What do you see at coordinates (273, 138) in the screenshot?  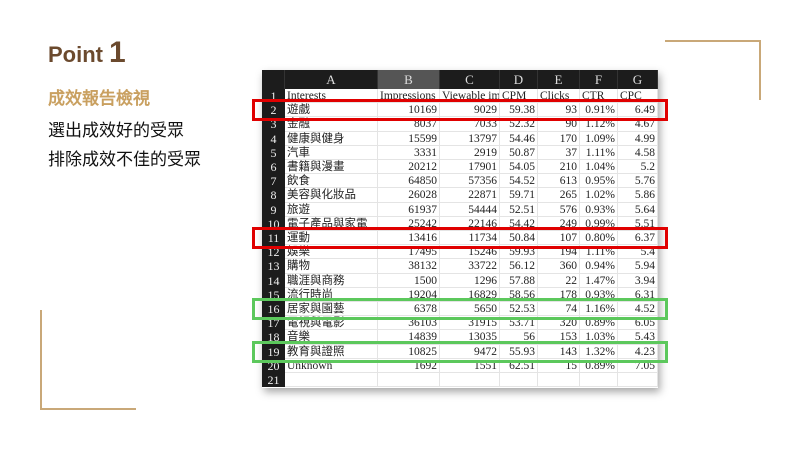 I see `row-header: 4` at bounding box center [273, 138].